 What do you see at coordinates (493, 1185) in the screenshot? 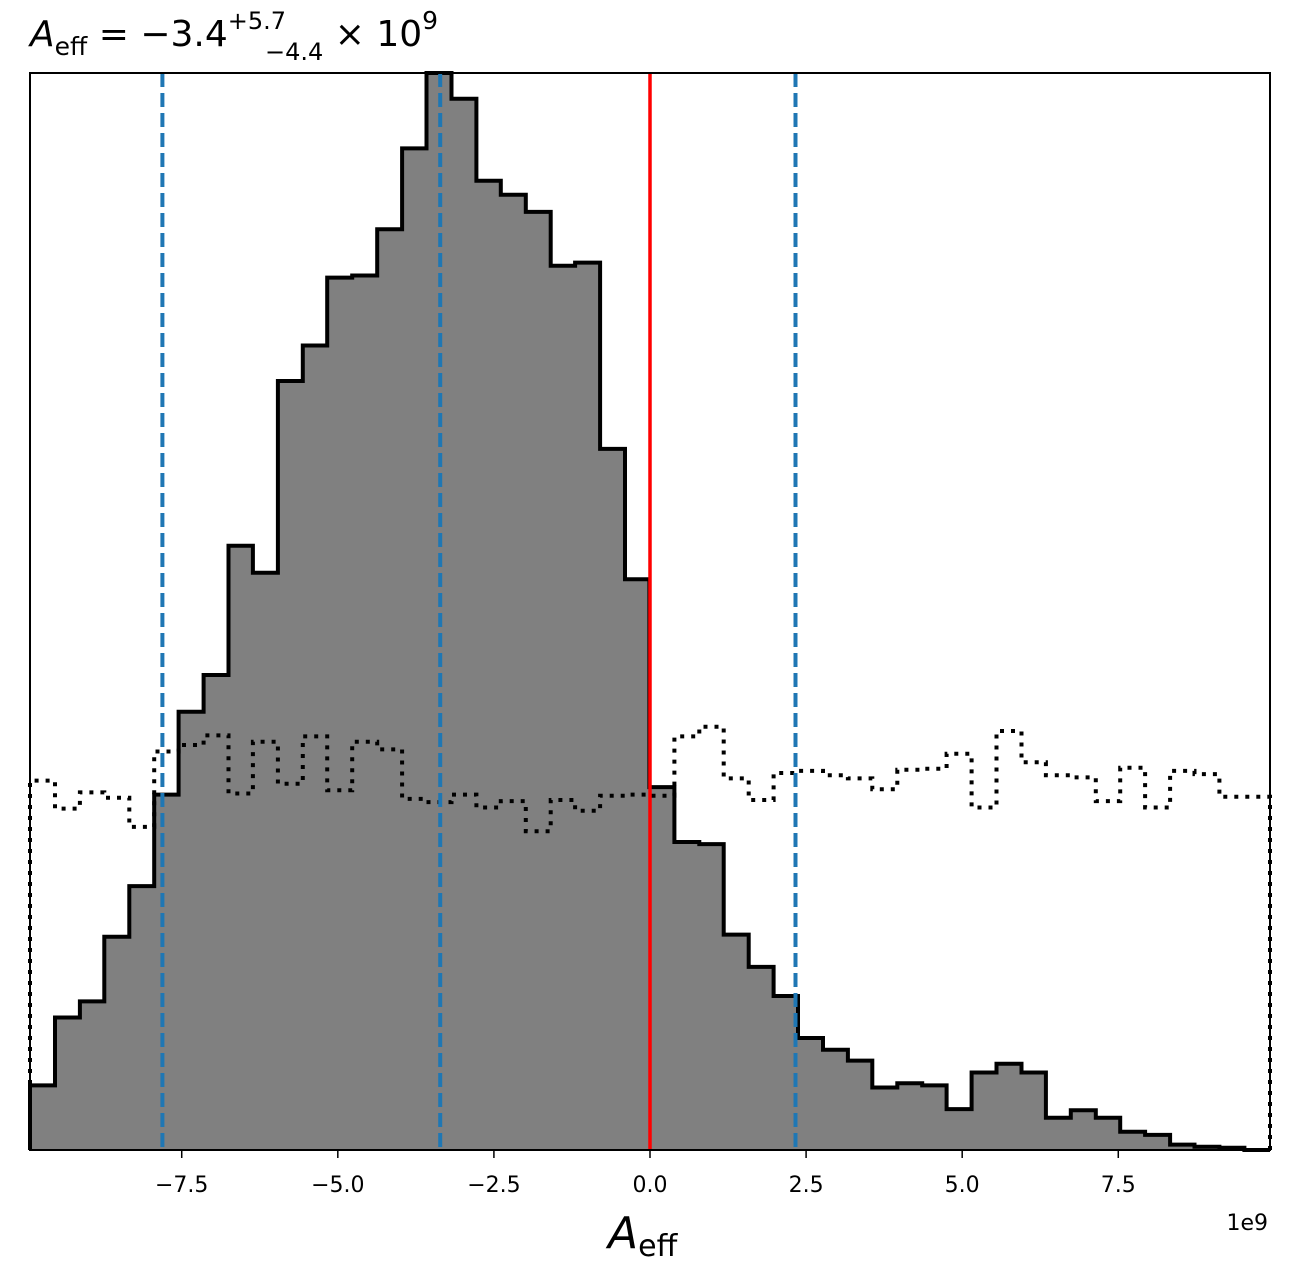
I see `x-tick-label: −2.5` at bounding box center [493, 1185].